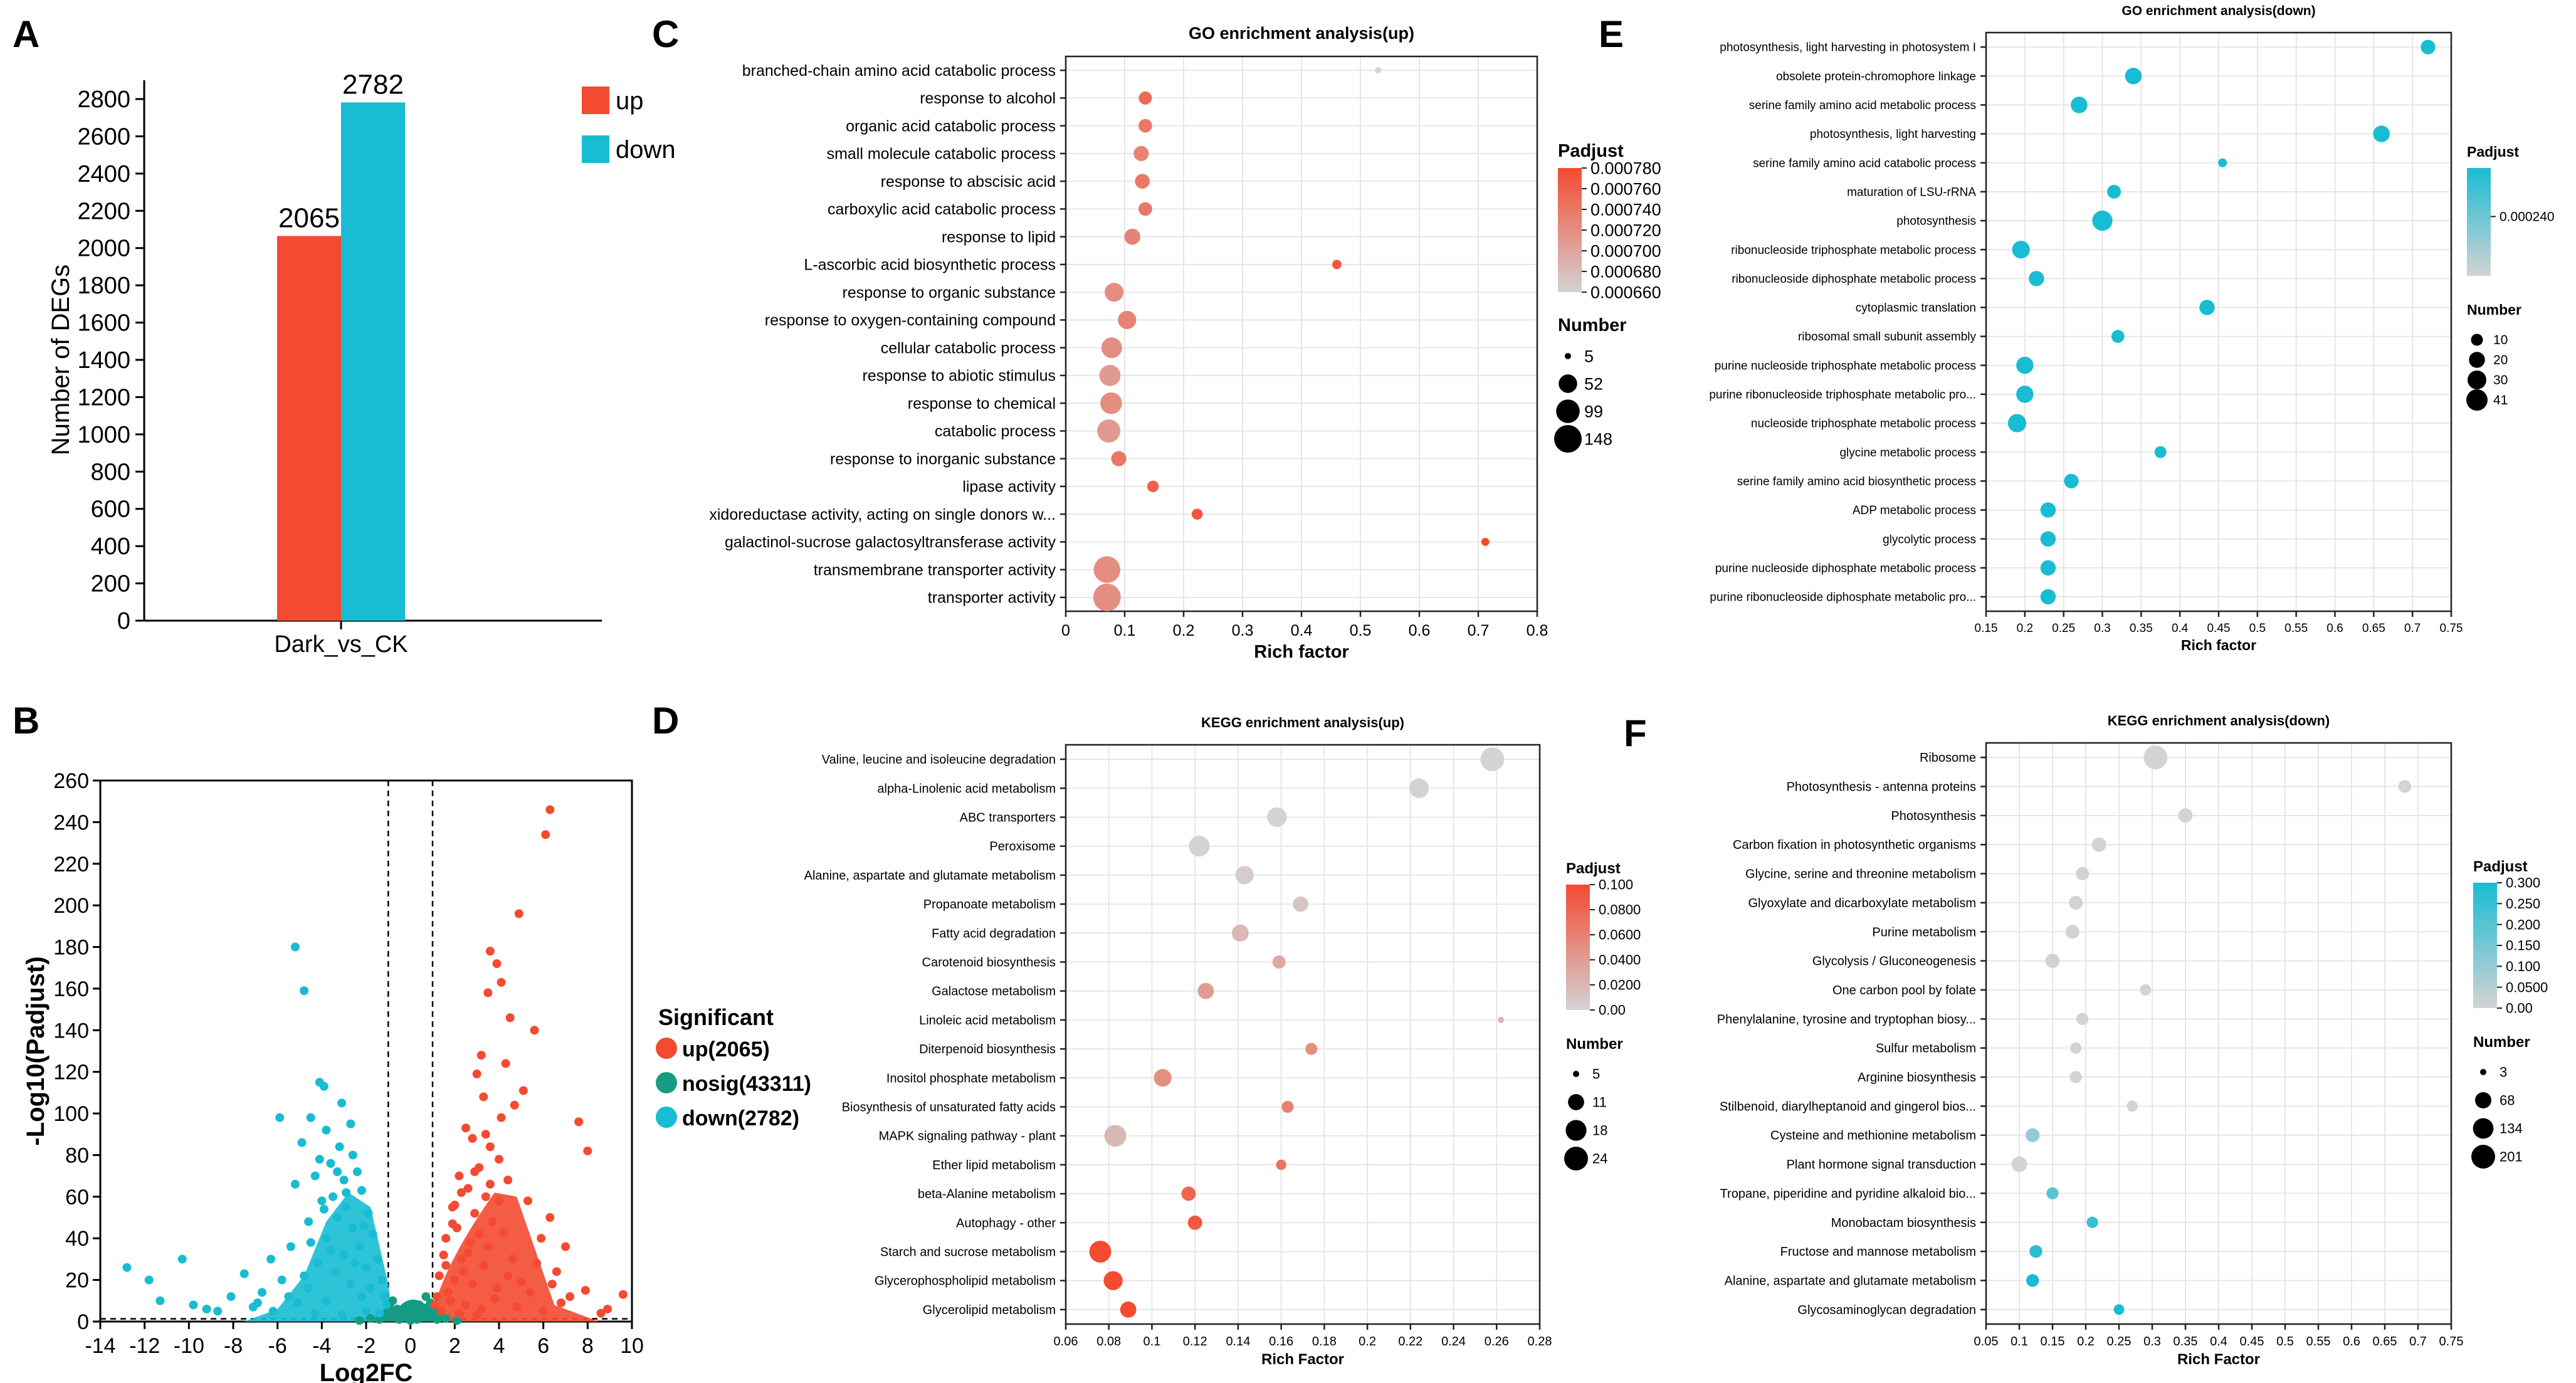 The width and height of the screenshot is (2576, 1383). What do you see at coordinates (987, 1194) in the screenshot?
I see `category-label: beta-Alanine metabolism` at bounding box center [987, 1194].